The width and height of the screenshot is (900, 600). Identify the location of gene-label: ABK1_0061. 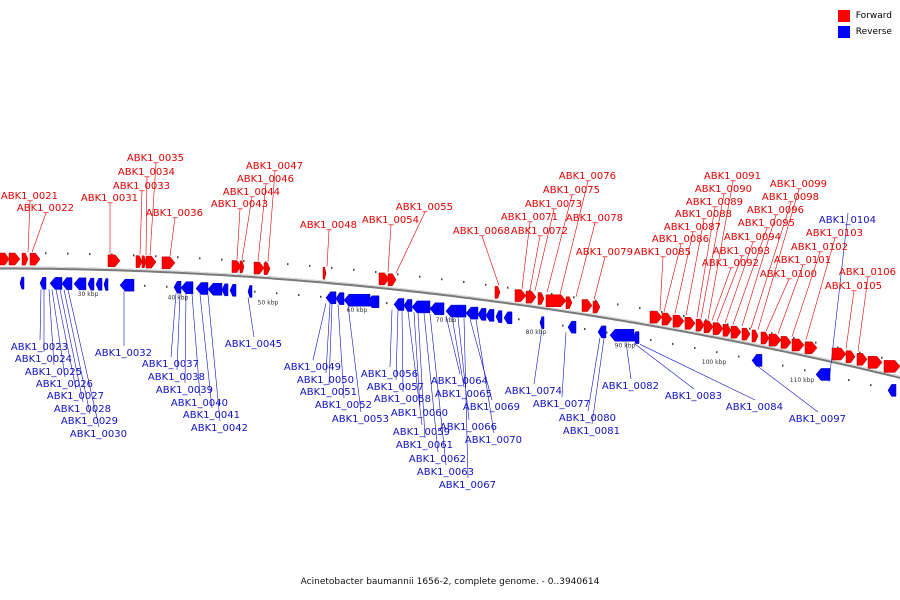
(424, 445).